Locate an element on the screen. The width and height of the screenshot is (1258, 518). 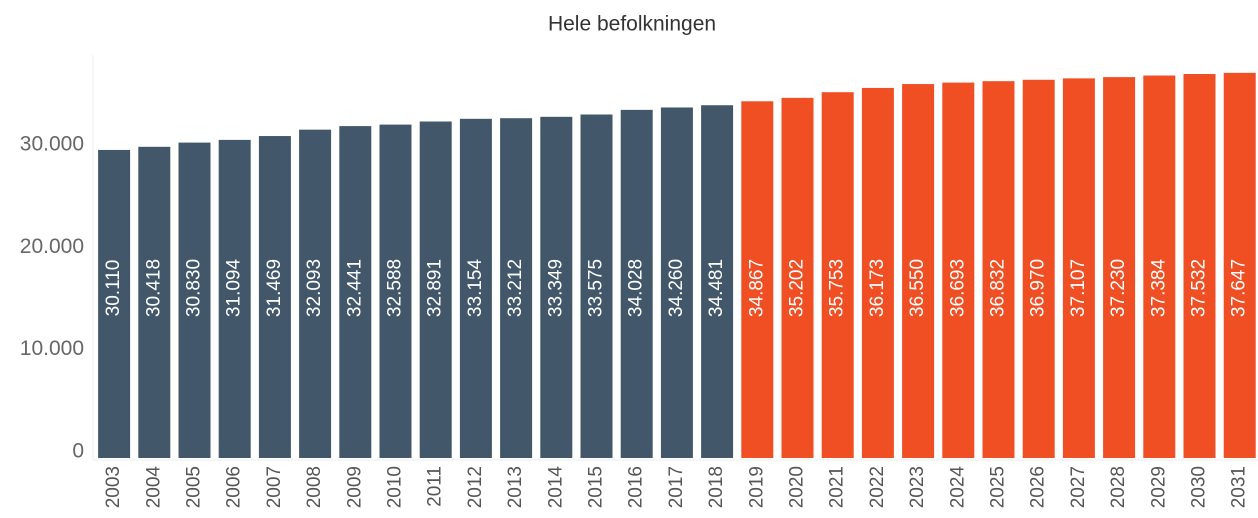
x-tick-label: 2007 is located at coordinates (274, 487).